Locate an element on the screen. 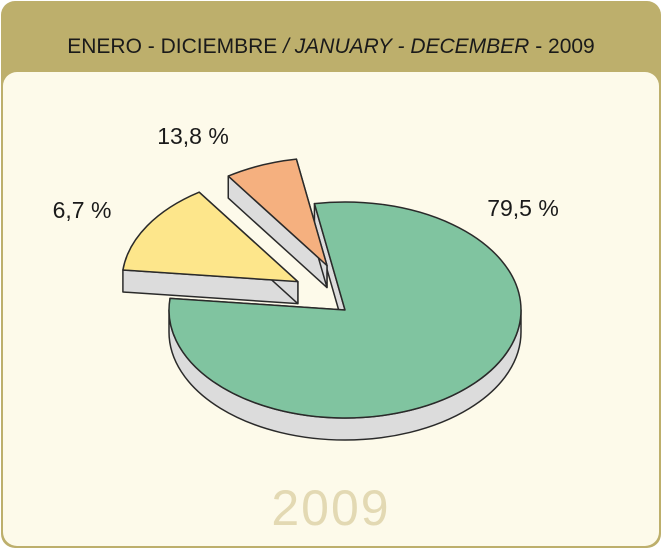 The height and width of the screenshot is (549, 662). year-label: 2009 is located at coordinates (330, 508).